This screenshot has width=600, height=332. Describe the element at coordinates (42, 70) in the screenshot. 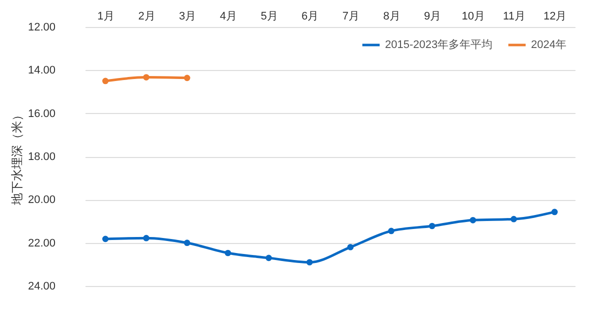

I see `y-tick-label: 14.00` at that location.